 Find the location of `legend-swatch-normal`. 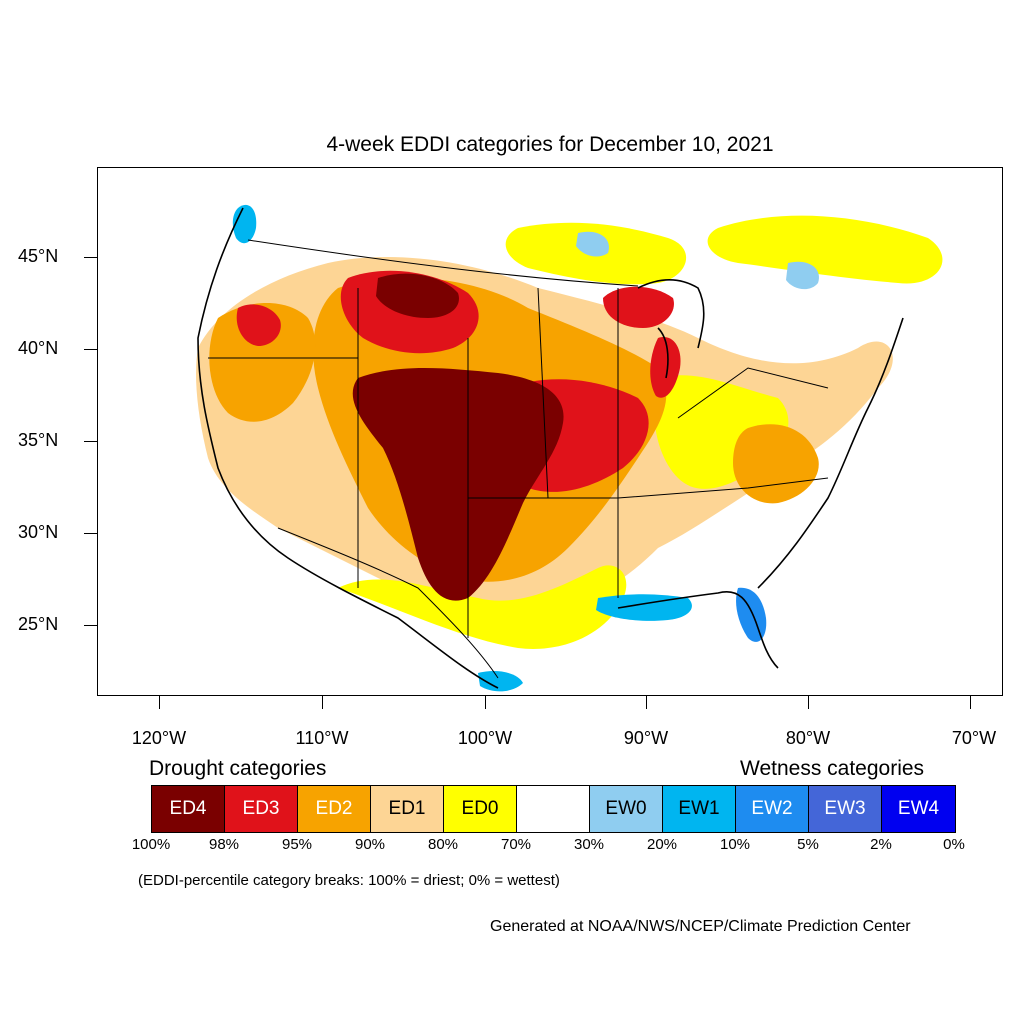

legend-swatch-normal is located at coordinates (553, 809).